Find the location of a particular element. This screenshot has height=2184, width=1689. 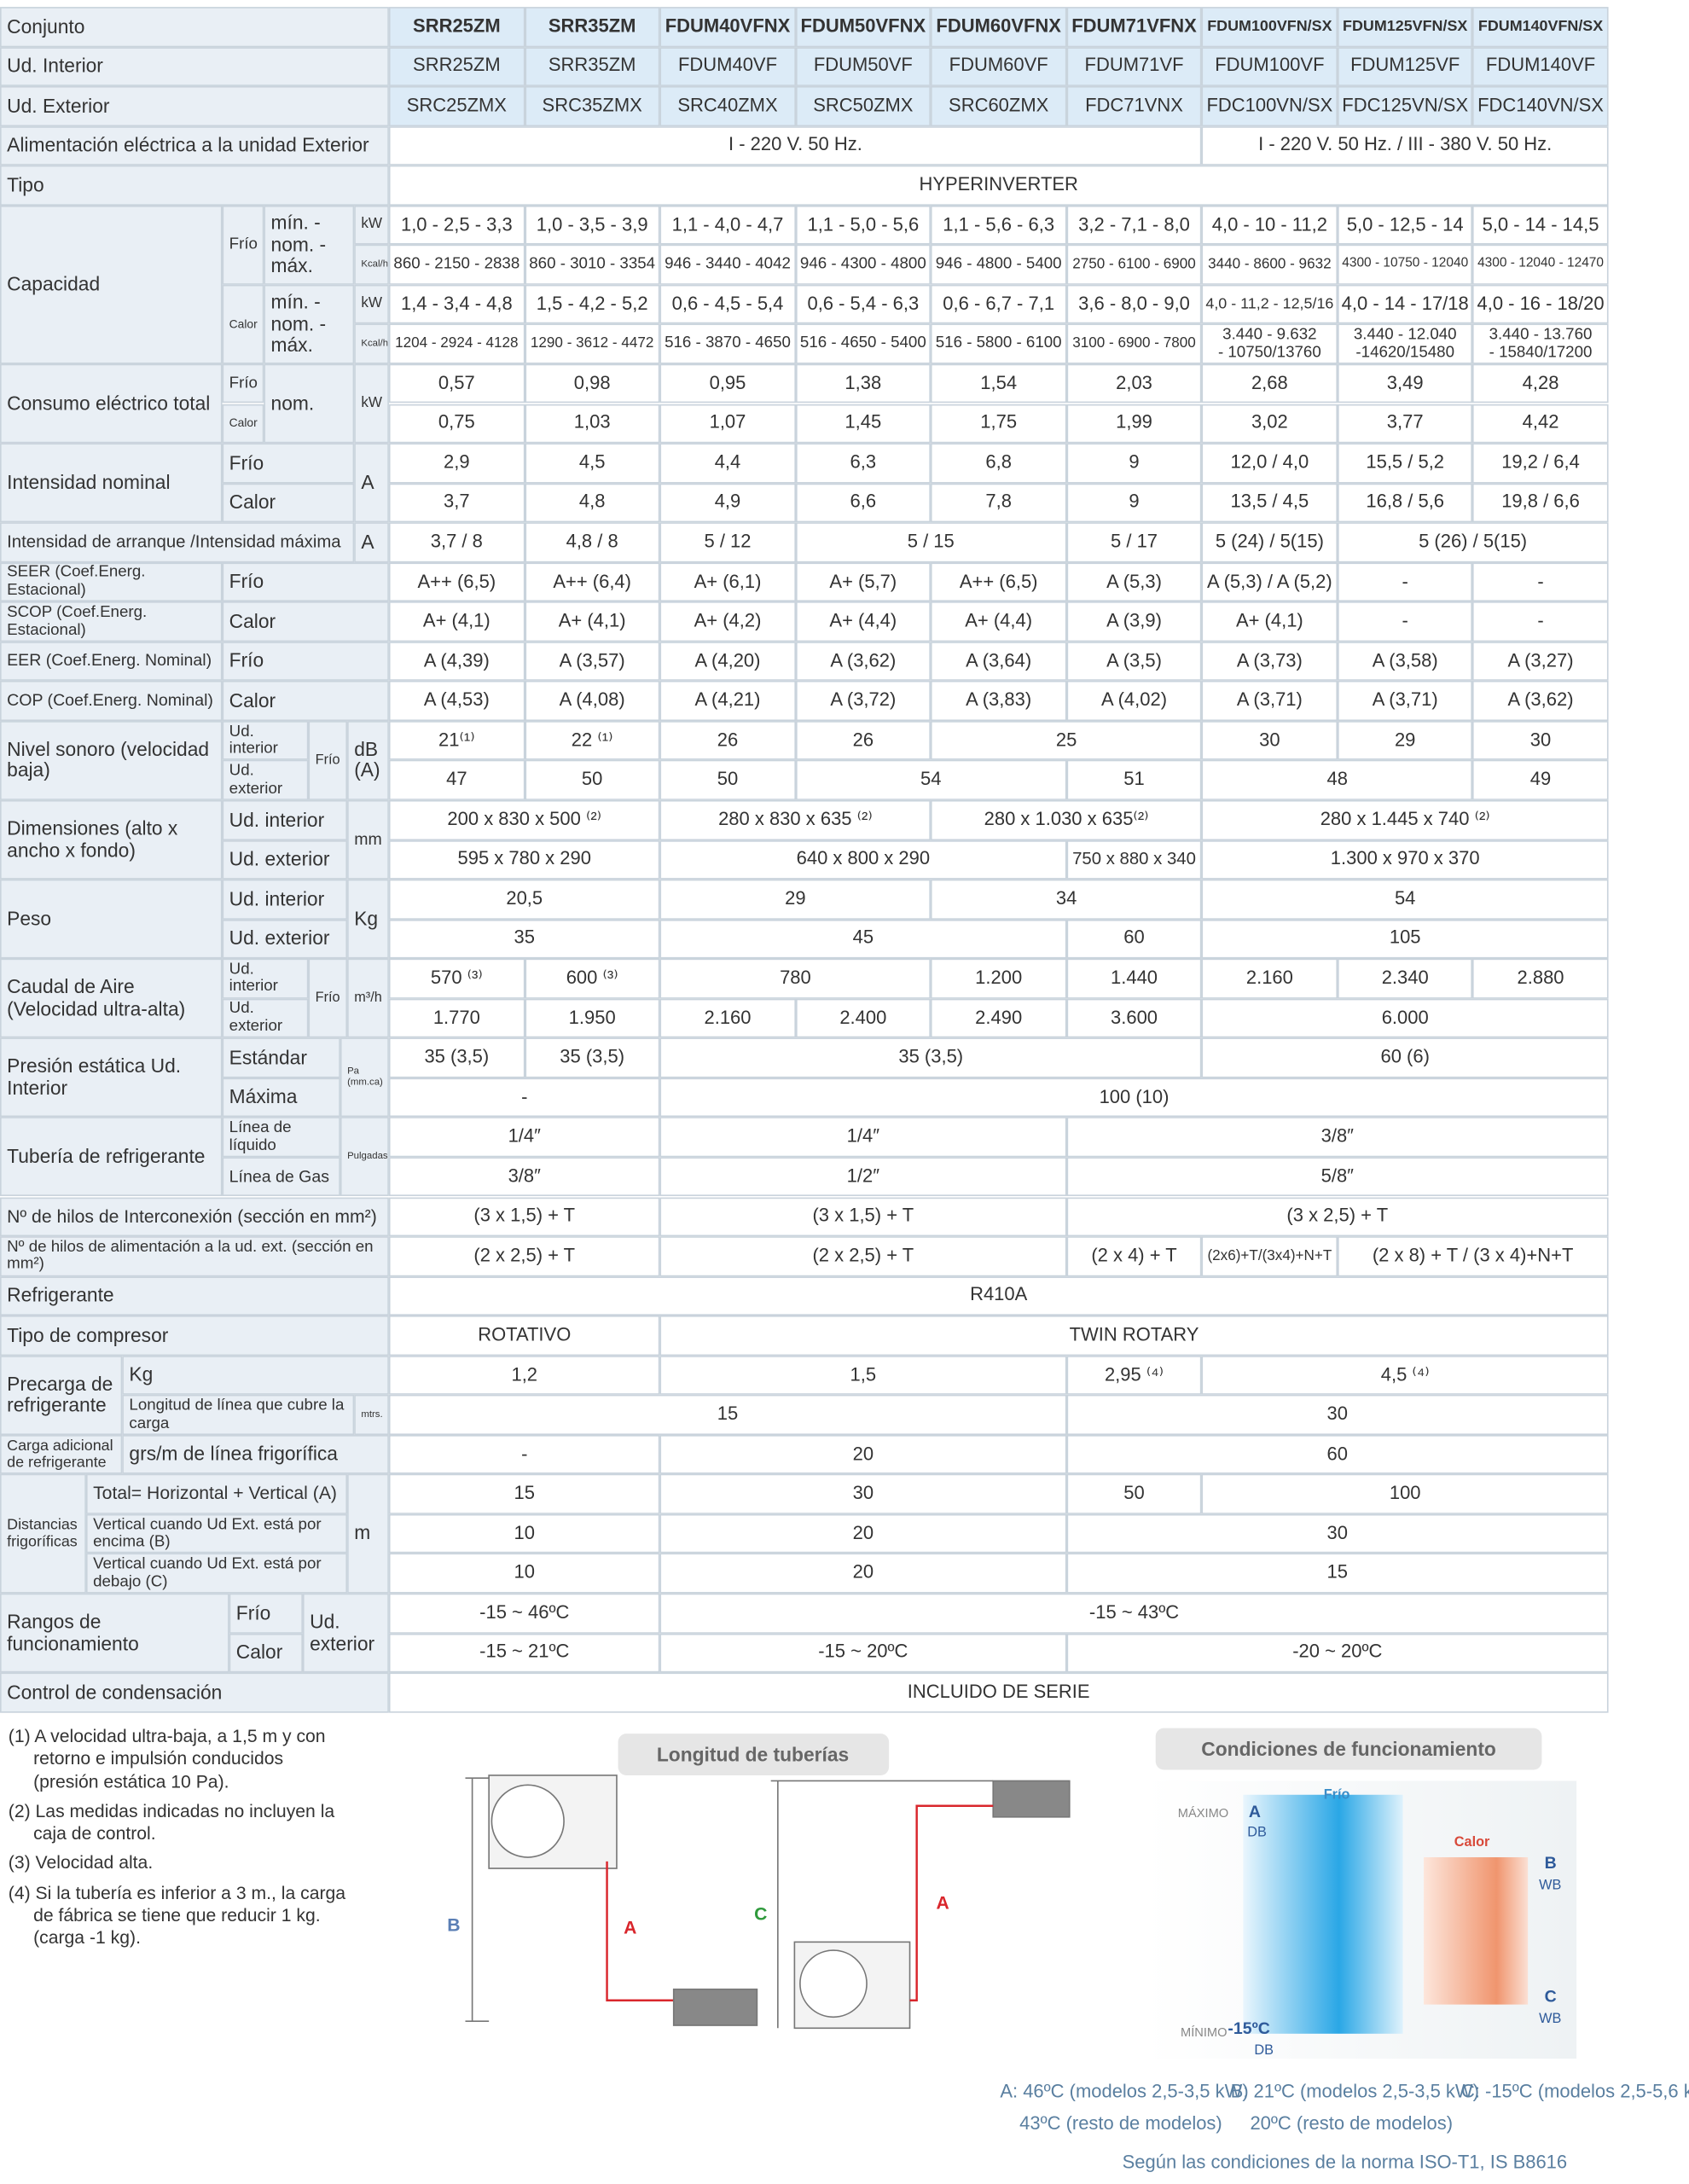

cell-text: 60 (6) is located at coordinates (1405, 1056).